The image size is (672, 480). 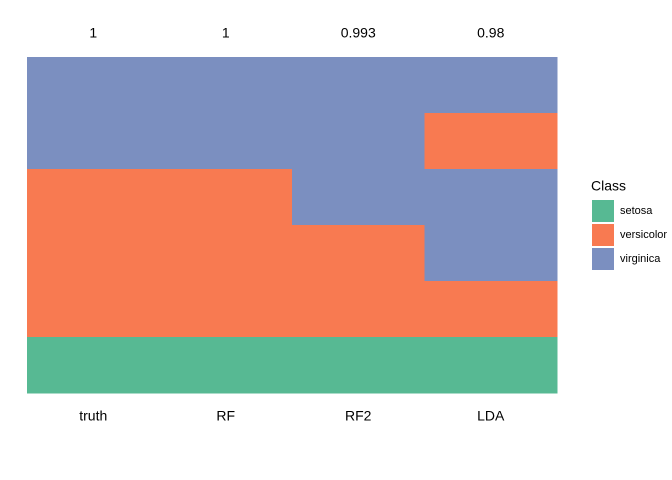 I want to click on legend-label: versicolor, so click(x=643, y=235).